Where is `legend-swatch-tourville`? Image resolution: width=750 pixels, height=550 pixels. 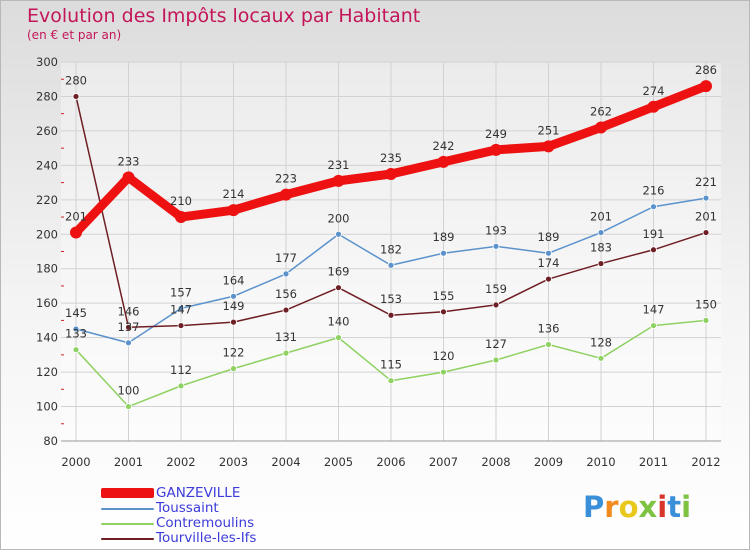 legend-swatch-tourville is located at coordinates (127, 539).